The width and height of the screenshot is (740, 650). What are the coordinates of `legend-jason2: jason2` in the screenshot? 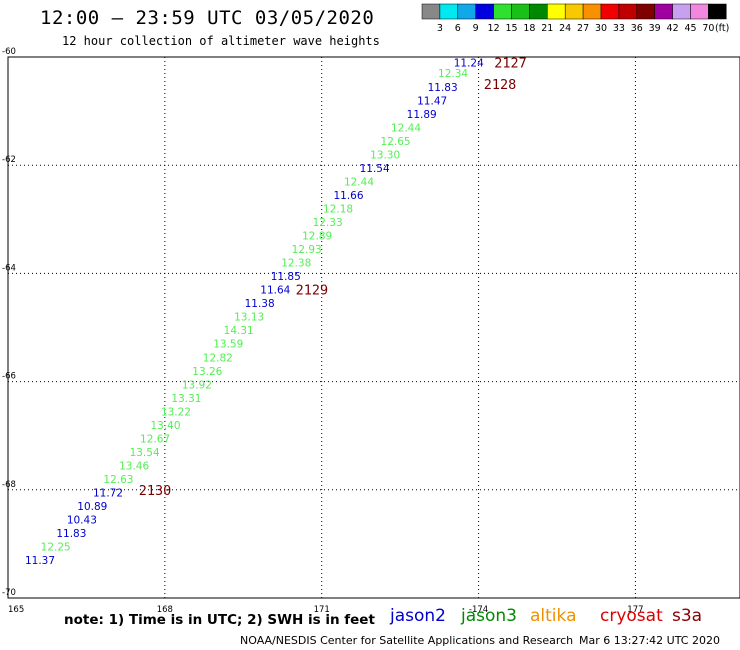 It's located at (418, 616).